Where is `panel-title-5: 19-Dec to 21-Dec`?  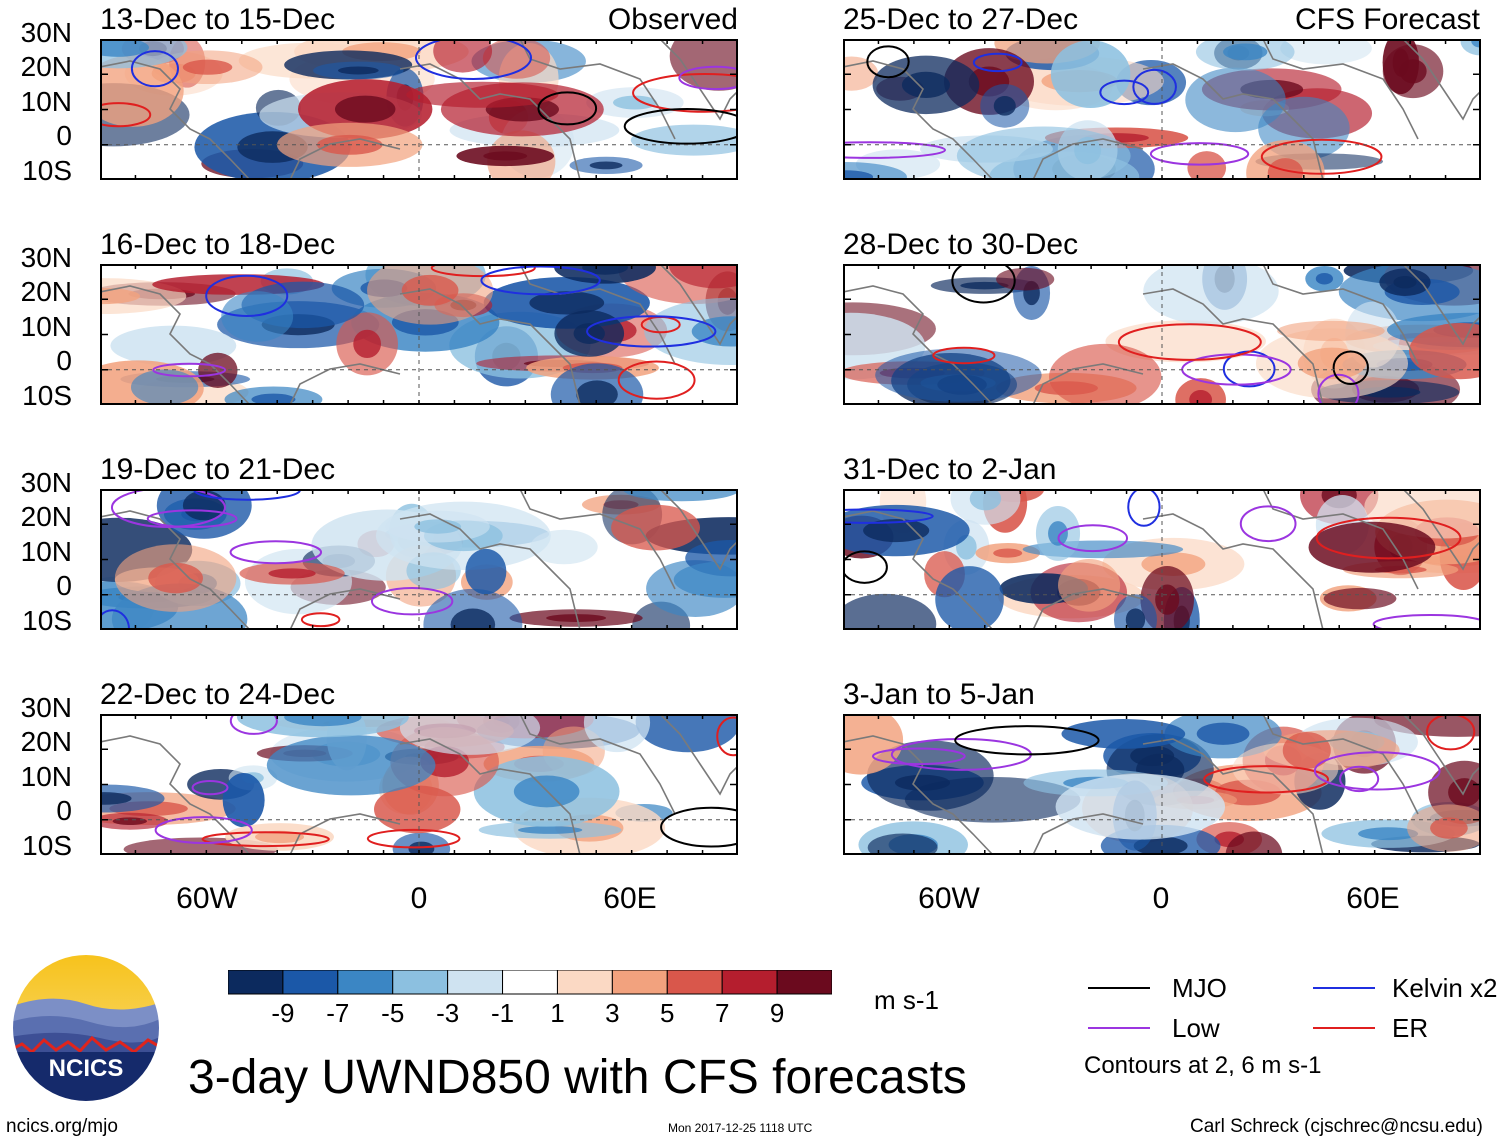
panel-title-5: 19-Dec to 21-Dec is located at coordinates (218, 469).